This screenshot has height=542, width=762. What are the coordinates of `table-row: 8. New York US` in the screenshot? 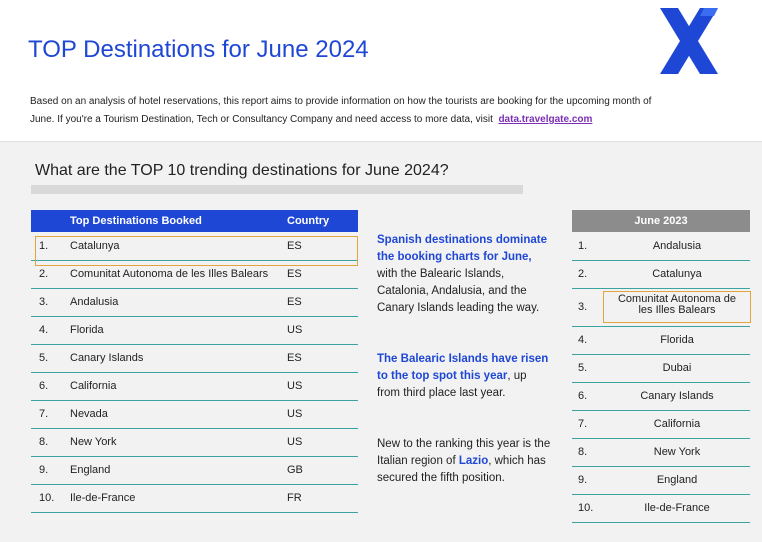 It's located at (194, 442).